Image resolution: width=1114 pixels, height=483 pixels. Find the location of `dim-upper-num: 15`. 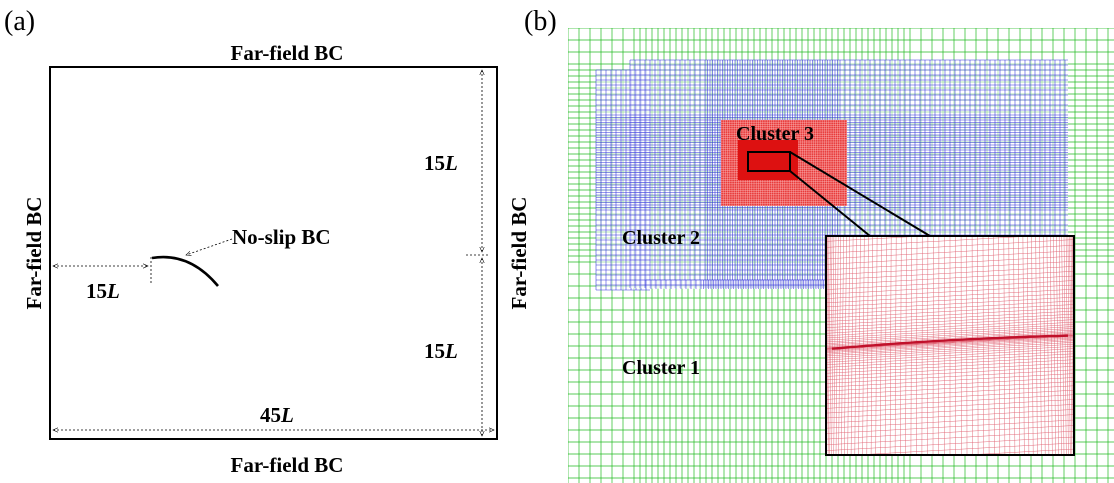

dim-upper-num: 15 is located at coordinates (434, 163).